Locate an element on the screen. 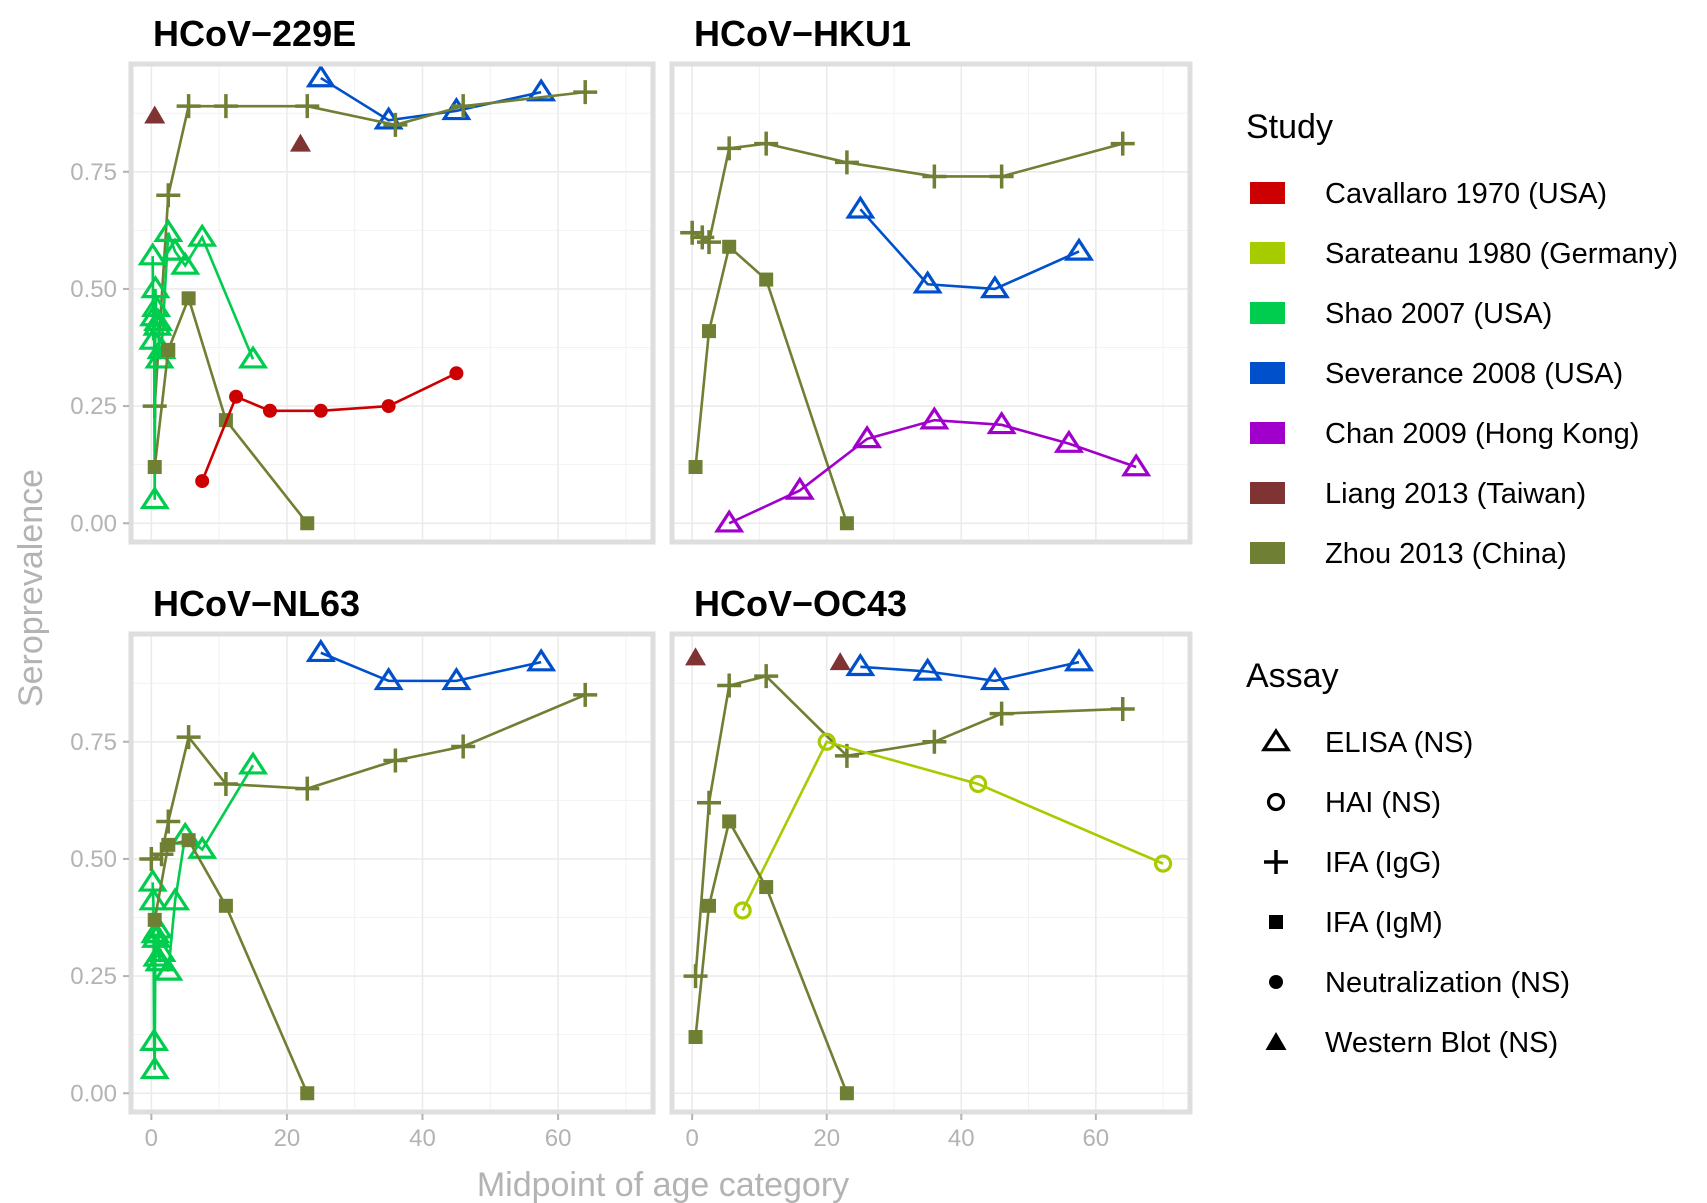 Image resolution: width=1707 pixels, height=1203 pixels. legend-label: ELISA (NS) is located at coordinates (1399, 743).